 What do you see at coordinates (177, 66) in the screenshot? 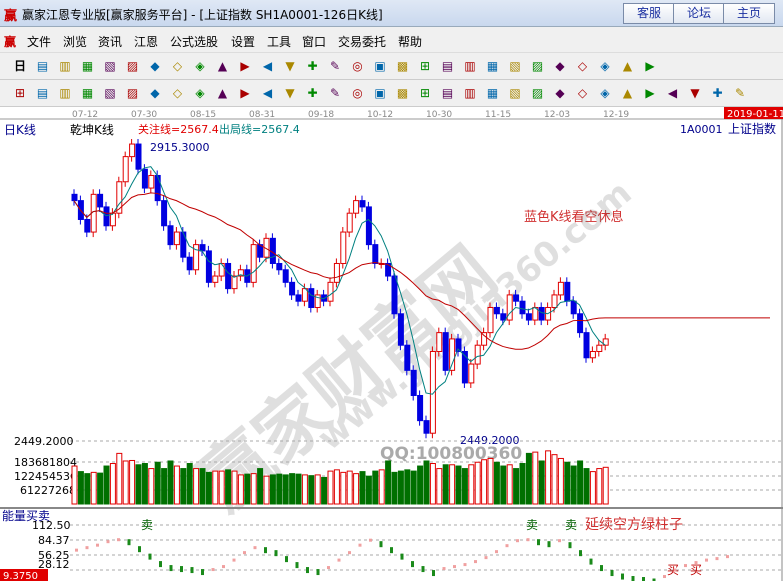
I see `color-k-icon: ◇` at bounding box center [177, 66].